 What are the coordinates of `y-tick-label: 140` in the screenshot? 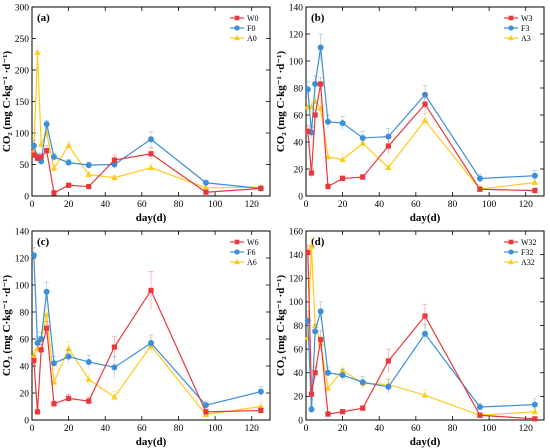 It's located at (296, 8).